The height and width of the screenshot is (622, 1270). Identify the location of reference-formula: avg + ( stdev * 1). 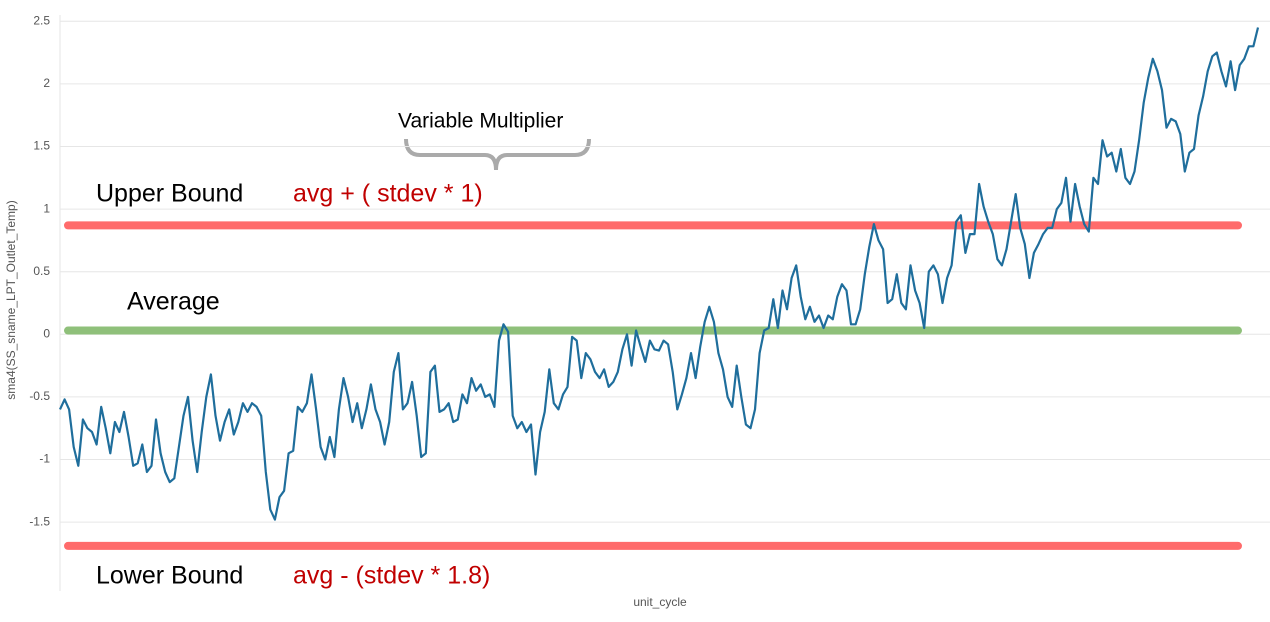
(388, 194).